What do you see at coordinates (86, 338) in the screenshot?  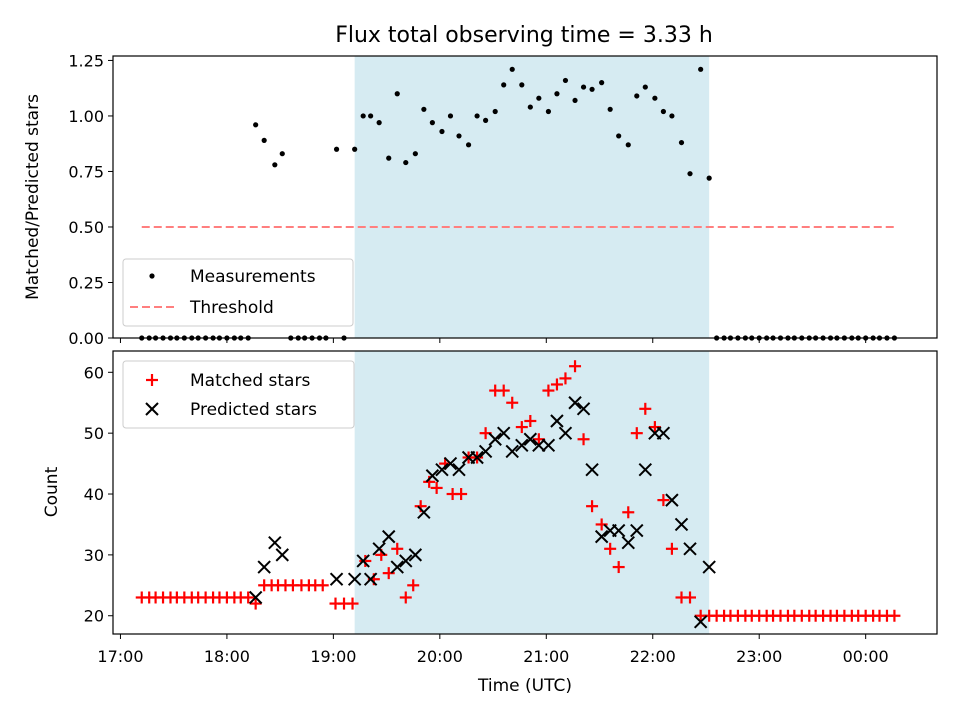 I see `top-y-tick-label: 0.00` at bounding box center [86, 338].